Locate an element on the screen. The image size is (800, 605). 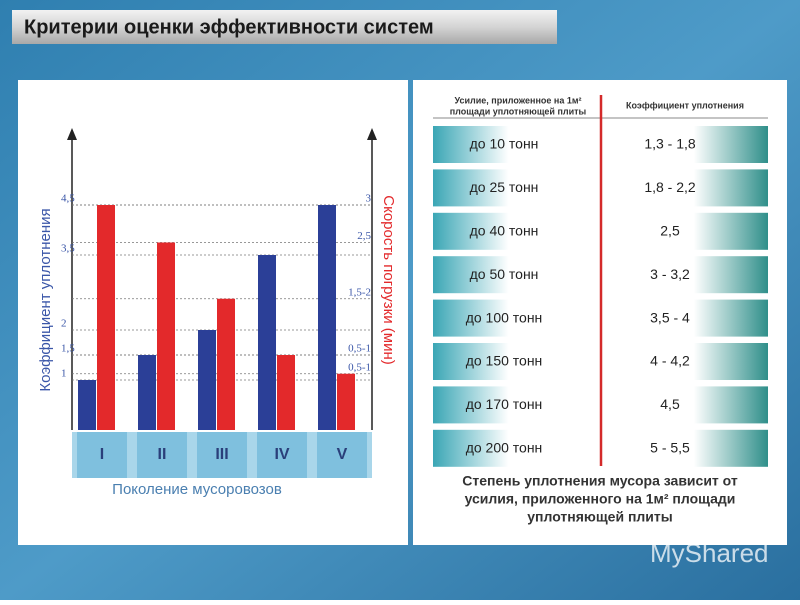
table-header: Коэффициент уплотнения is located at coordinates (685, 105).